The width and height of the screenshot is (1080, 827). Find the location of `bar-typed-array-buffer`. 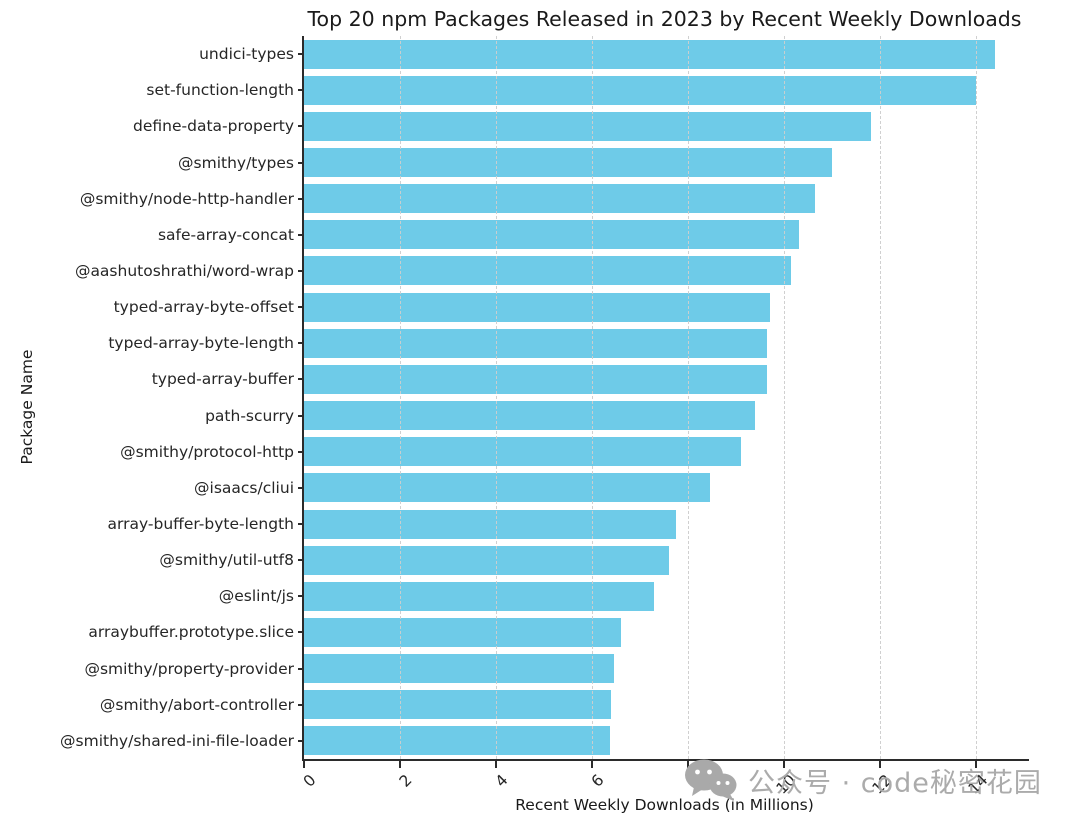

bar-typed-array-buffer is located at coordinates (536, 379).